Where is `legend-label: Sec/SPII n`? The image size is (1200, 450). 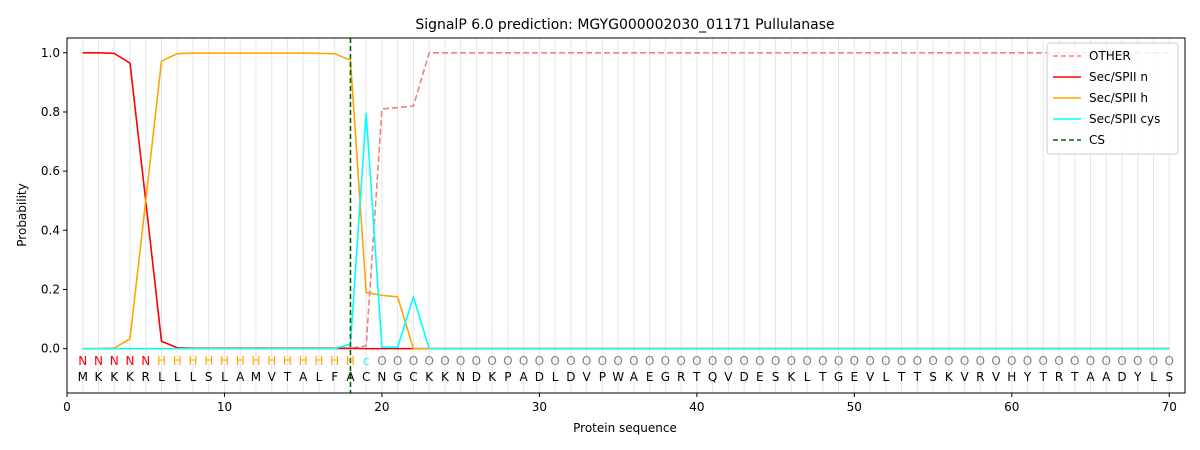
legend-label: Sec/SPII n is located at coordinates (1118, 77).